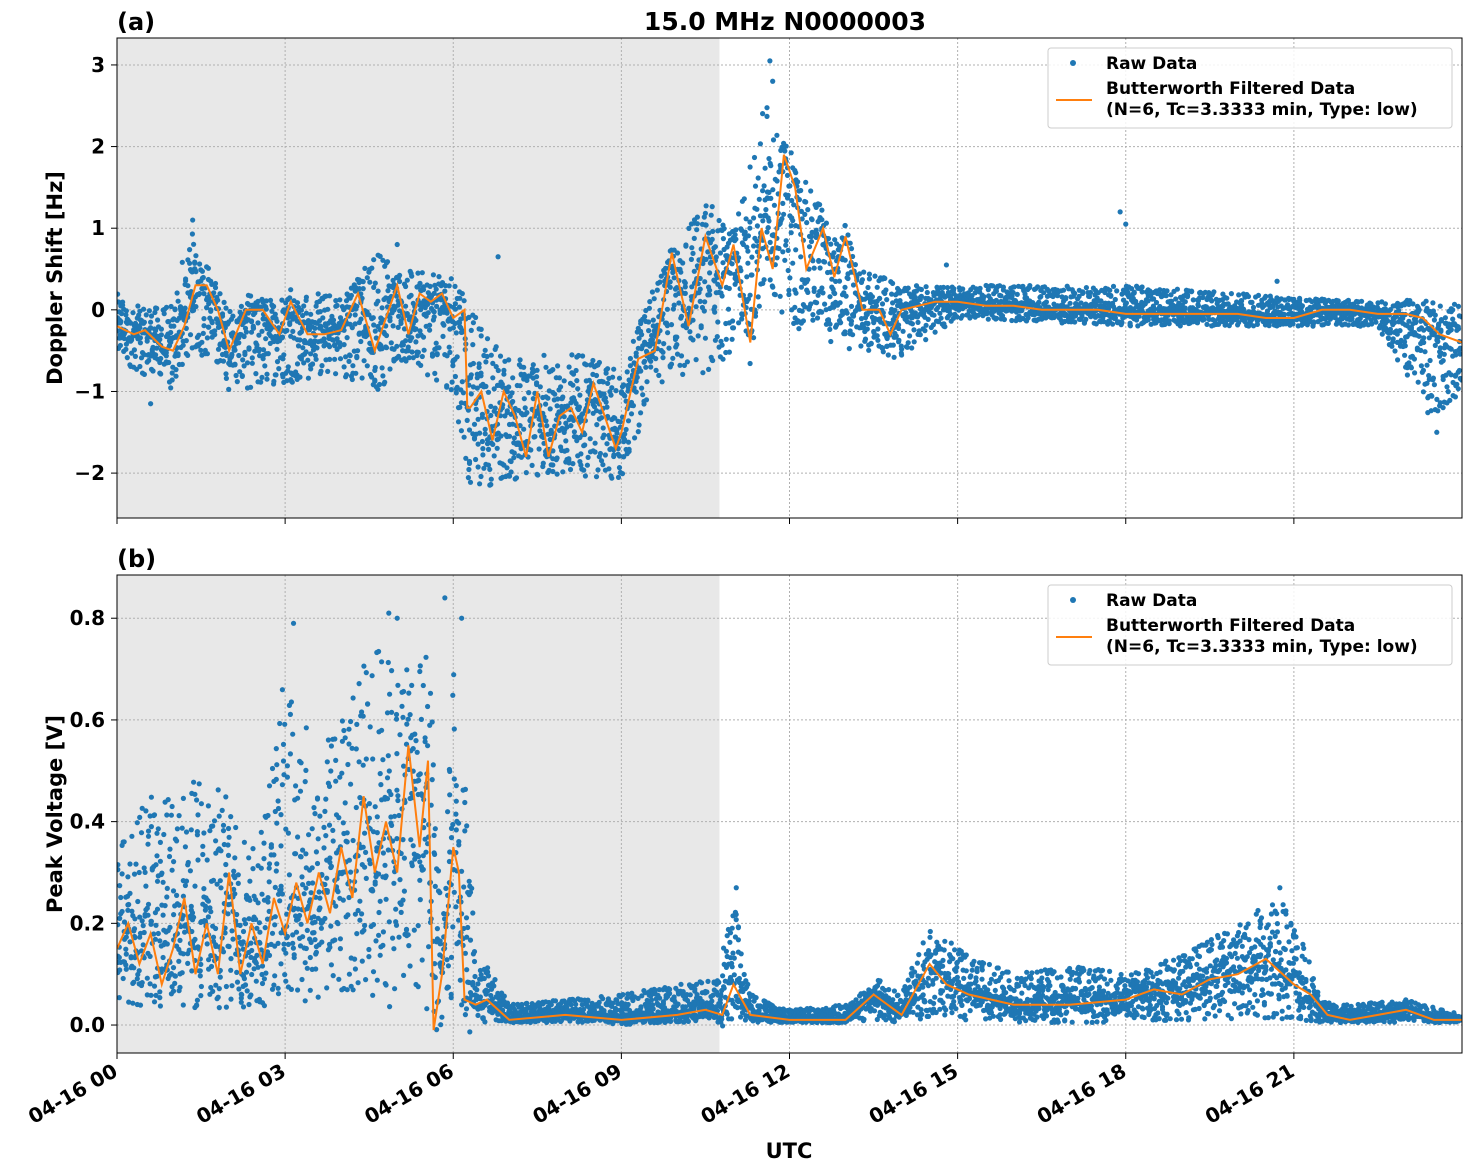  Describe the element at coordinates (55, 278) in the screenshot. I see `y-axis-label: Doppler Shift [Hz]` at that location.